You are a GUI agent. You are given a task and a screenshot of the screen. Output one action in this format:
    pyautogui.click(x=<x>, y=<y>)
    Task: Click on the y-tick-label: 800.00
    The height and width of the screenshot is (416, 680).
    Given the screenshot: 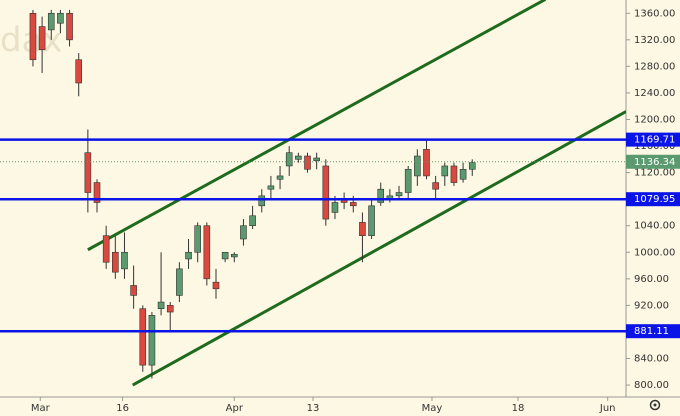 What is the action you would take?
    pyautogui.click(x=651, y=385)
    